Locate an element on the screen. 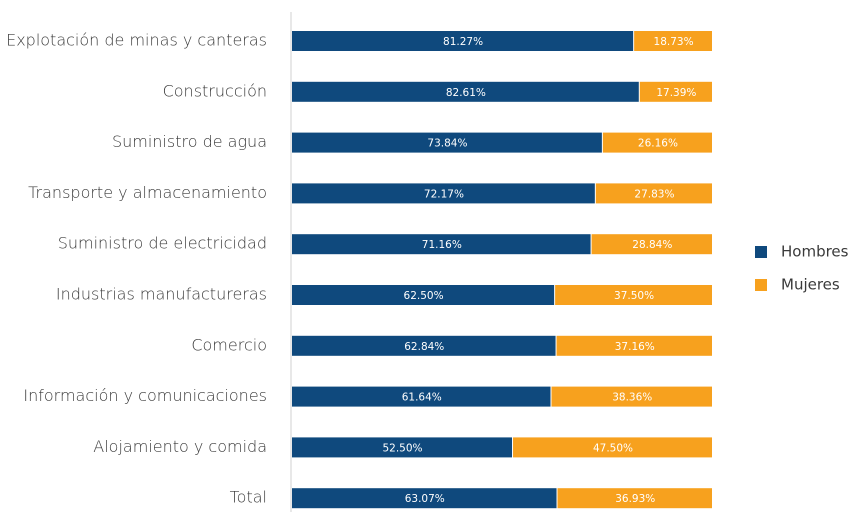 Image resolution: width=855 pixels, height=515 pixels. value-label: 62.84% is located at coordinates (424, 347).